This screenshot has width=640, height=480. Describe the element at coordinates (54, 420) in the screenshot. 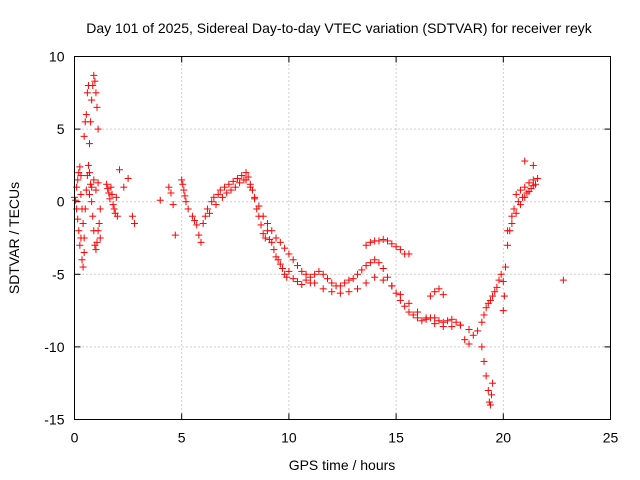

I see `y-tick-label: -15` at that location.